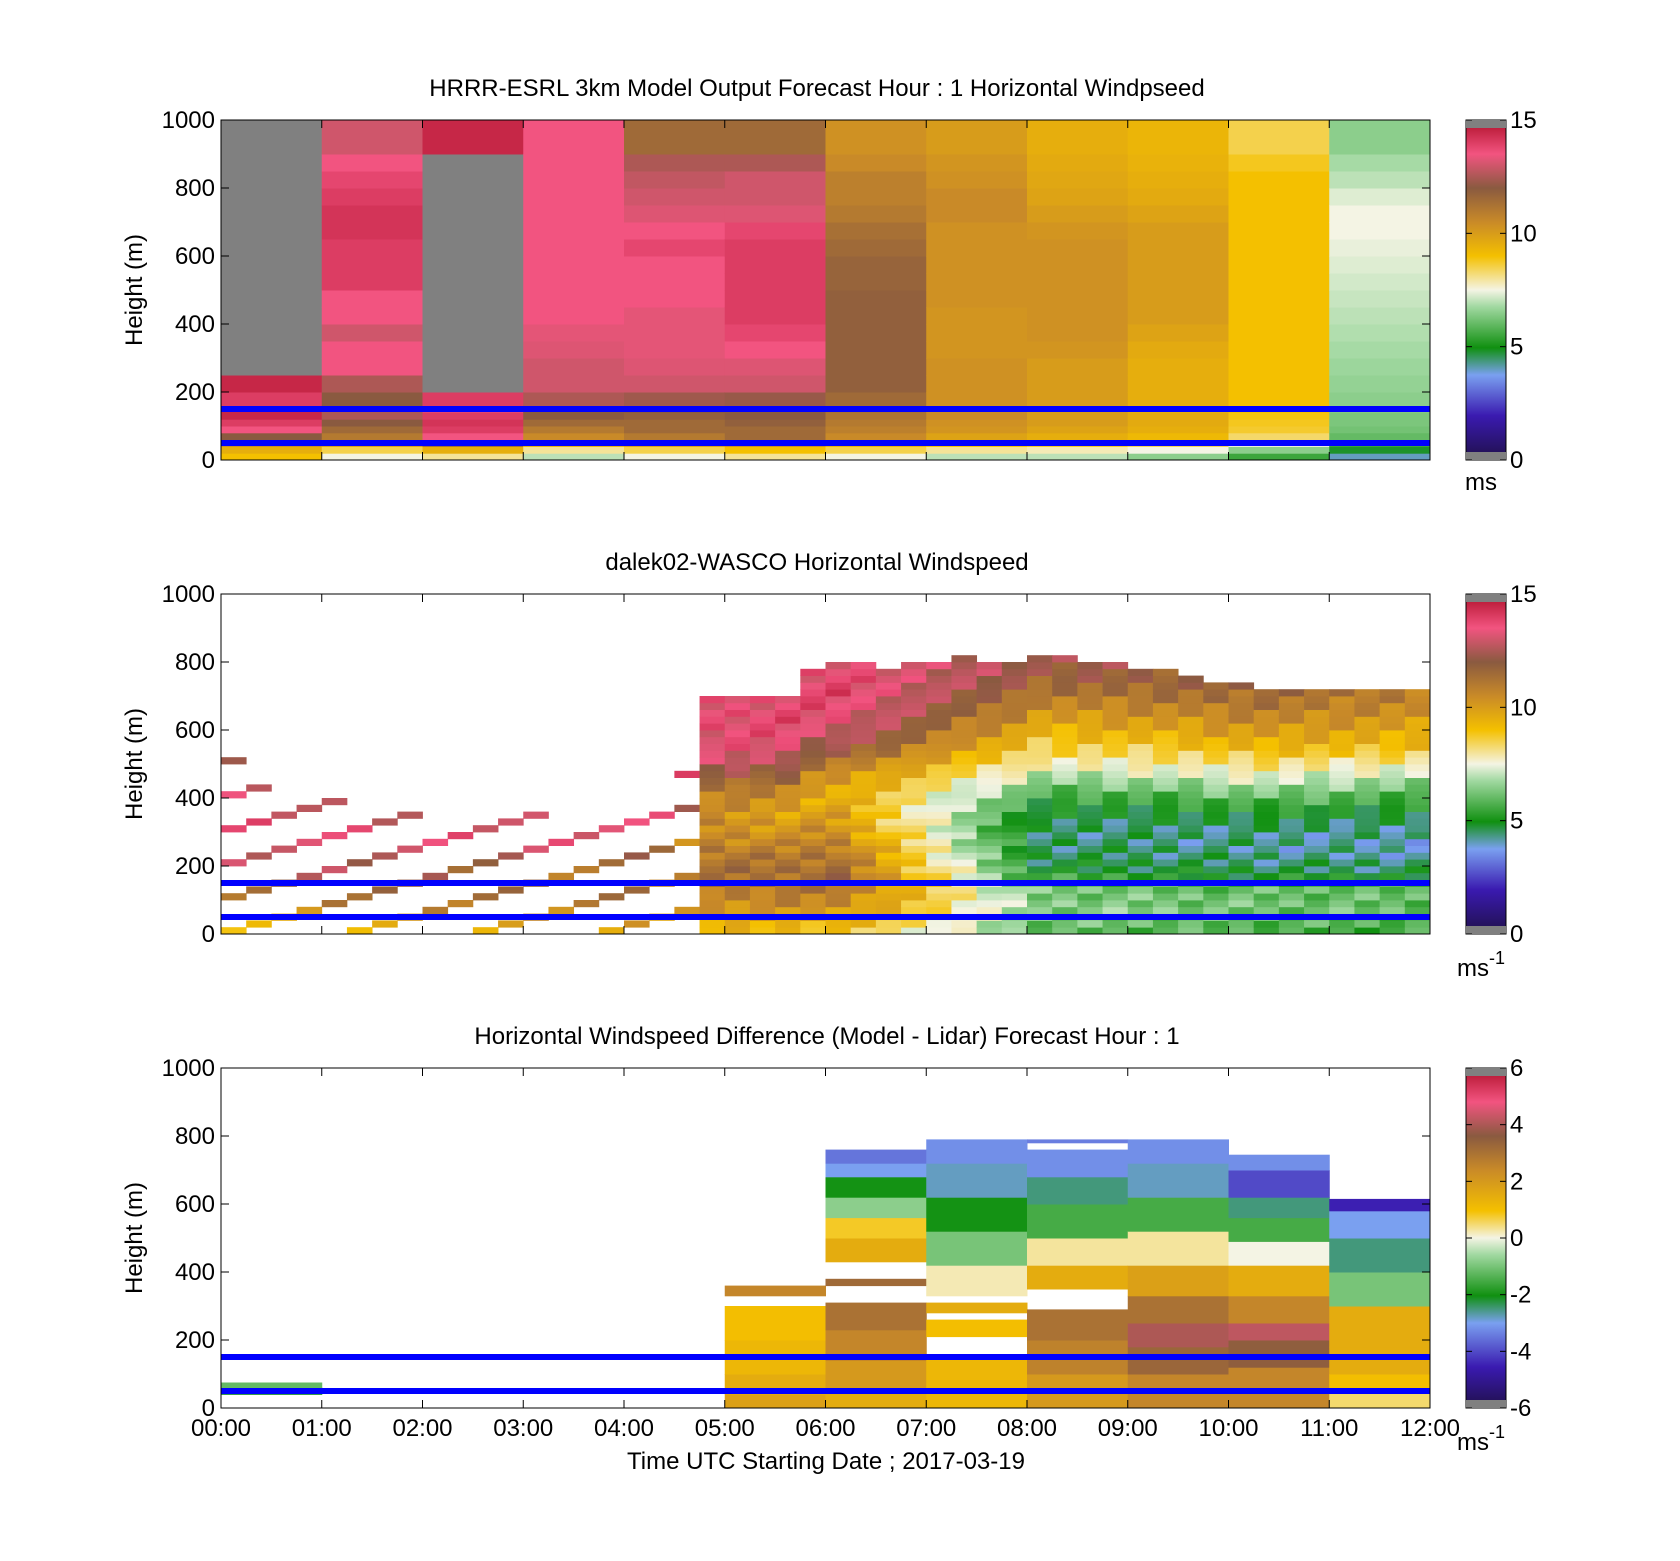 The width and height of the screenshot is (1680, 1561). I want to click on panel2-colorbar-bottom-cap, so click(1486, 930).